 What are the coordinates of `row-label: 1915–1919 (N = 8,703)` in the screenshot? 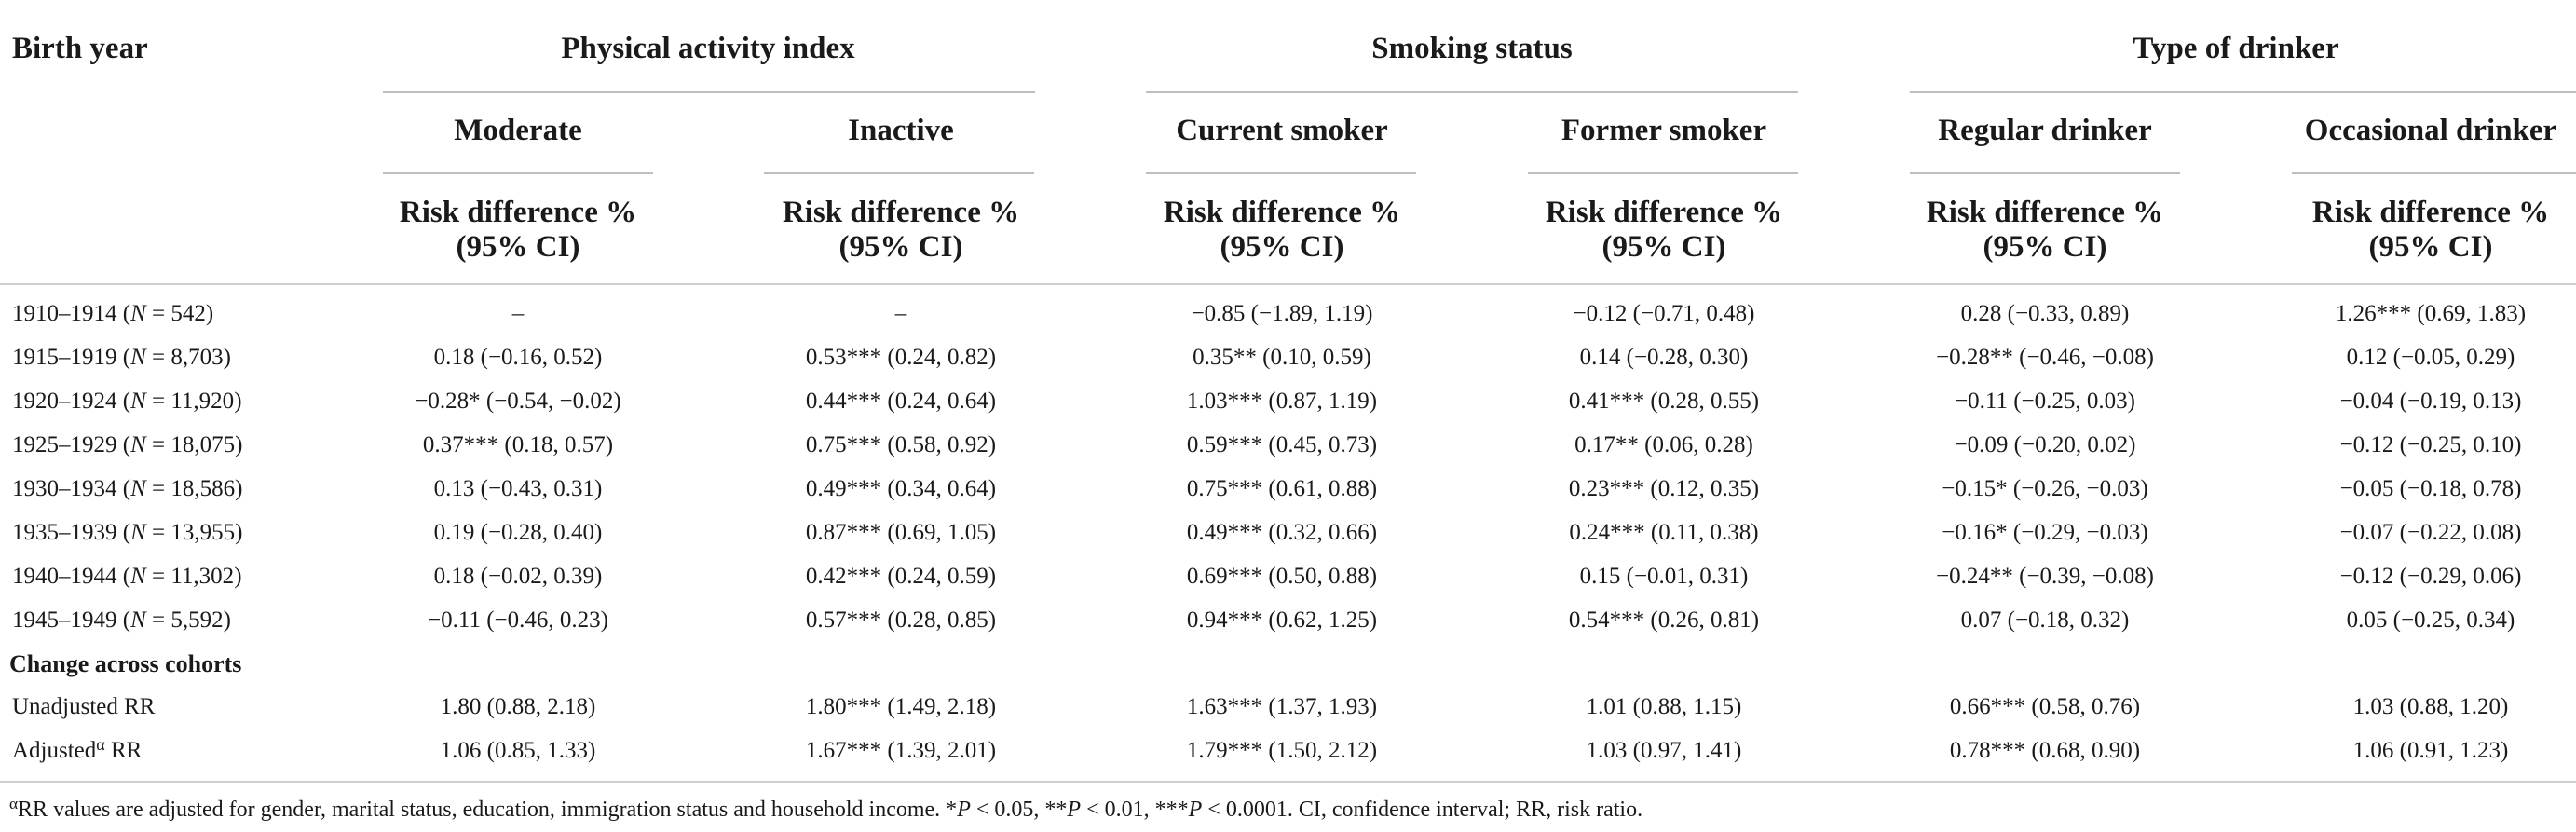 It's located at (122, 357).